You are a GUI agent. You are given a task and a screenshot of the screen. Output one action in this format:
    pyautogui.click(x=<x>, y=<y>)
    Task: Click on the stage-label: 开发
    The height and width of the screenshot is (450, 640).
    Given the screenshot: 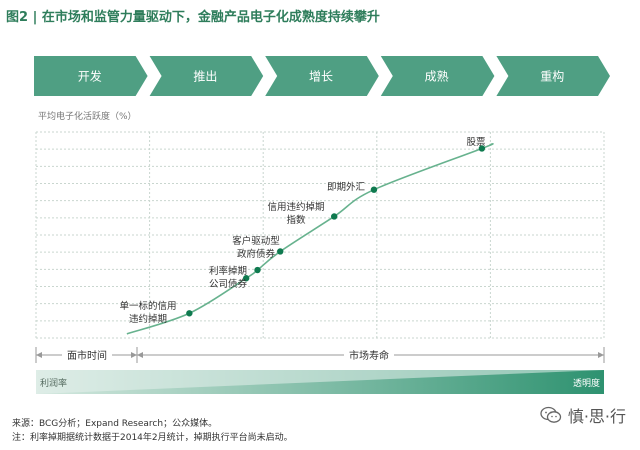 What is the action you would take?
    pyautogui.click(x=90, y=76)
    